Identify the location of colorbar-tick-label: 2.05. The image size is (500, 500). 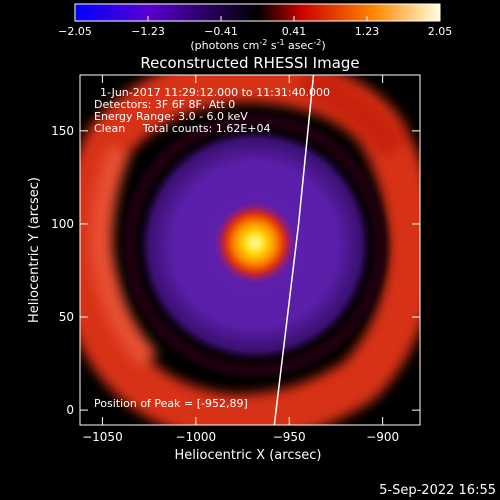
(440, 31).